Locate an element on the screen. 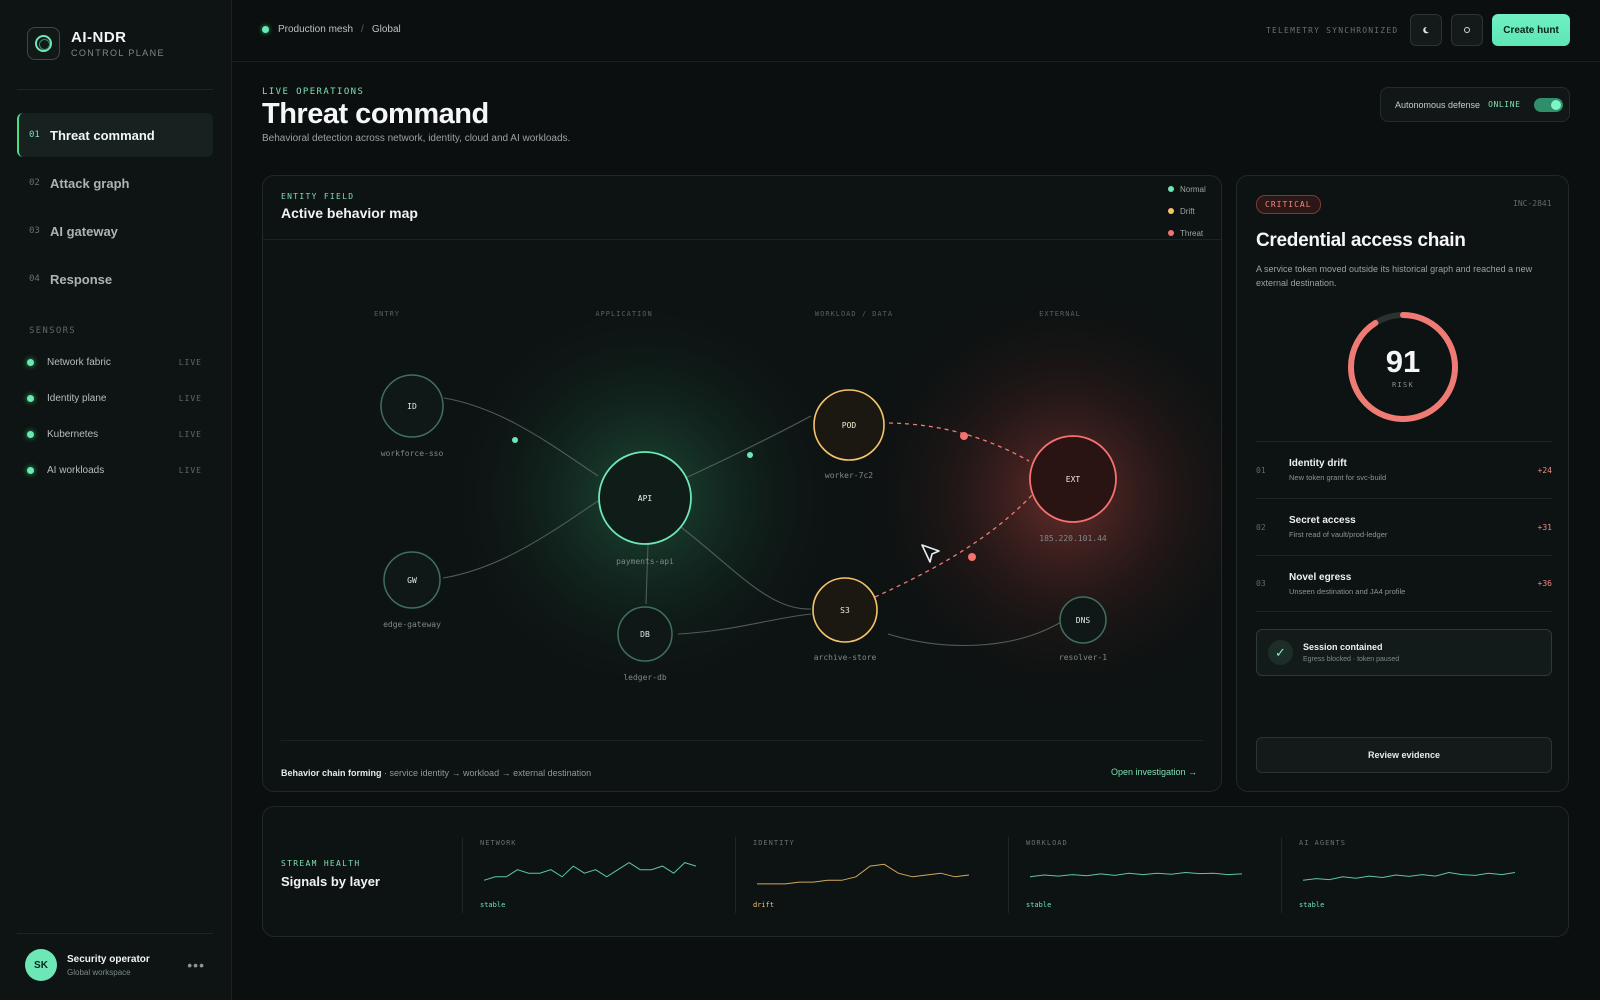 The height and width of the screenshot is (1000, 1600). autonomous-defense-status: ONLINE is located at coordinates (1504, 104).